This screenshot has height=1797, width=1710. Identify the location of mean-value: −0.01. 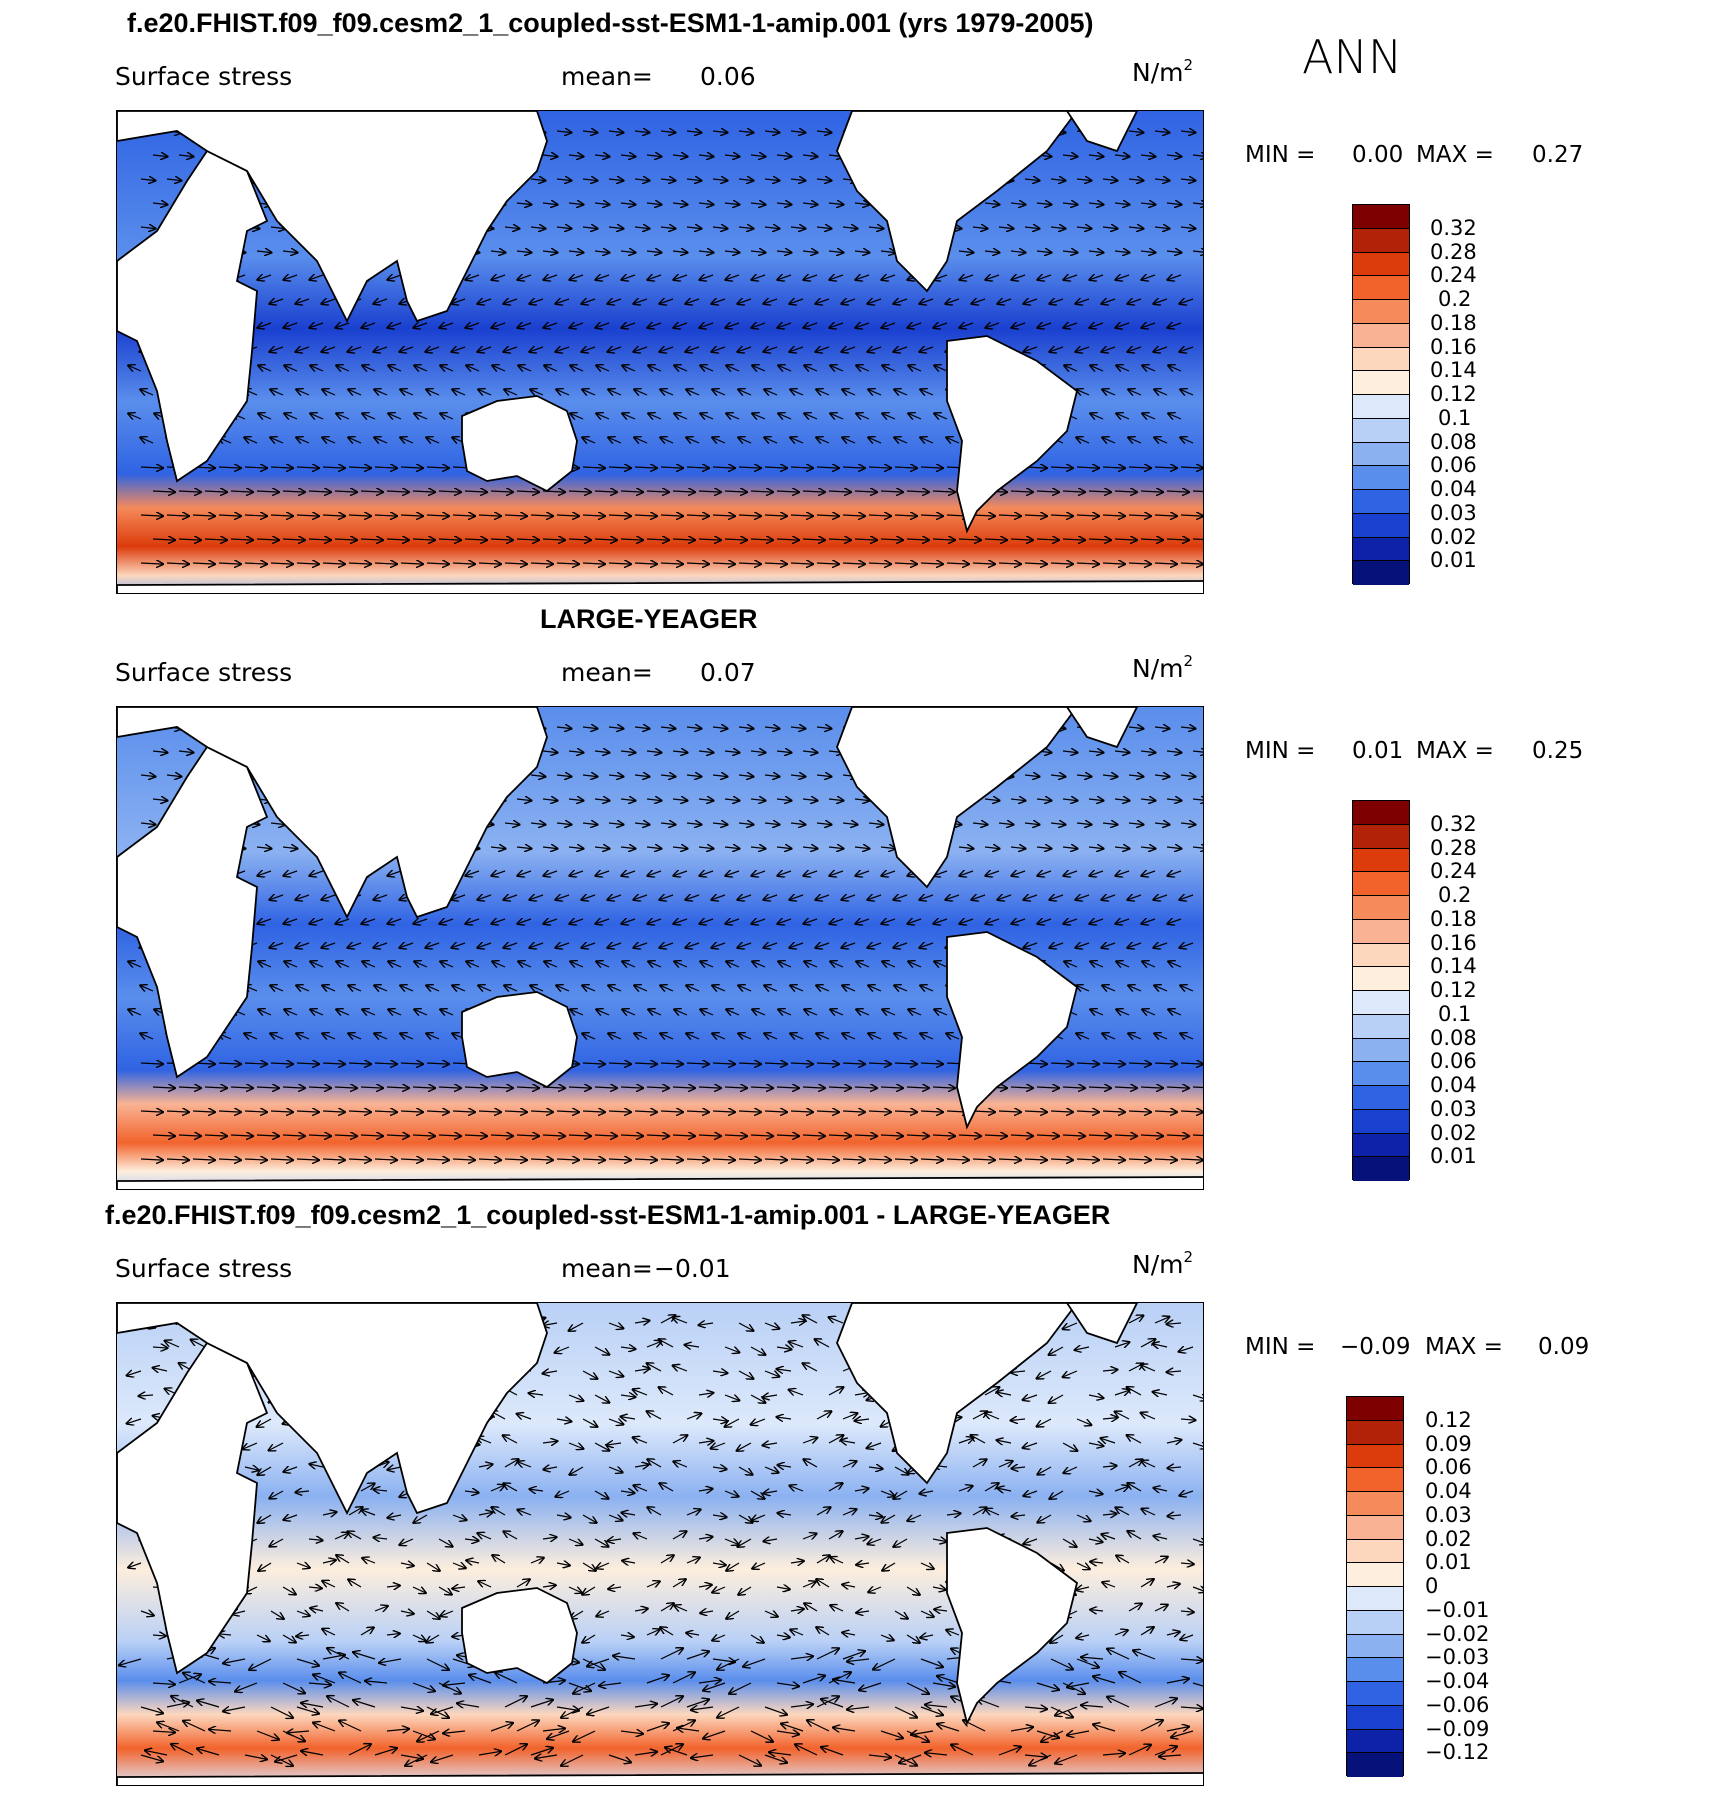
(692, 1268).